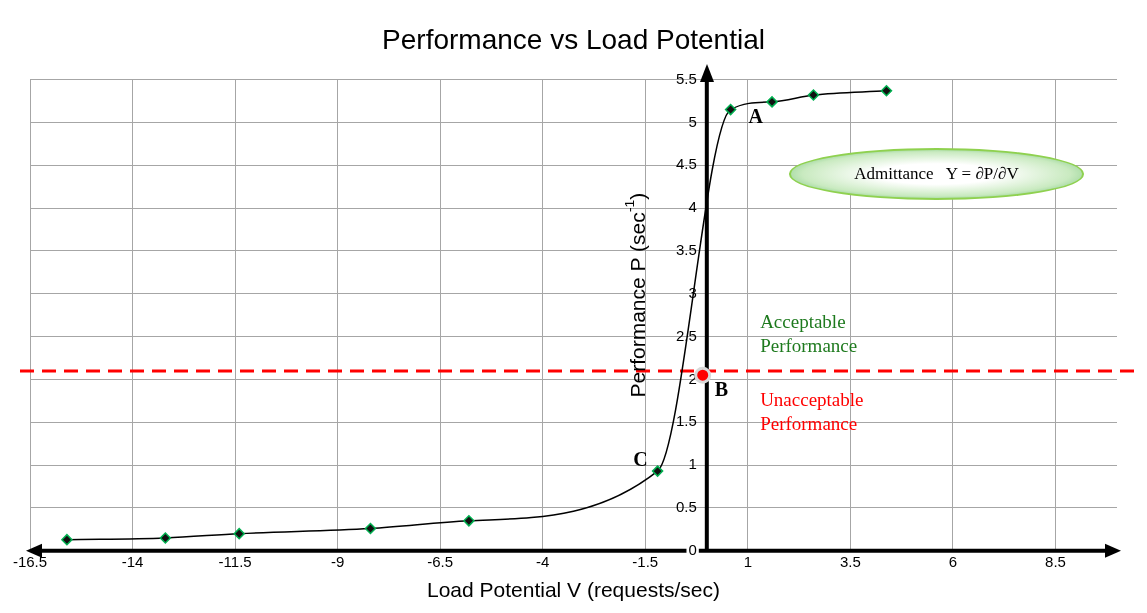  I want to click on x-tick-label: -14, so click(132, 561).